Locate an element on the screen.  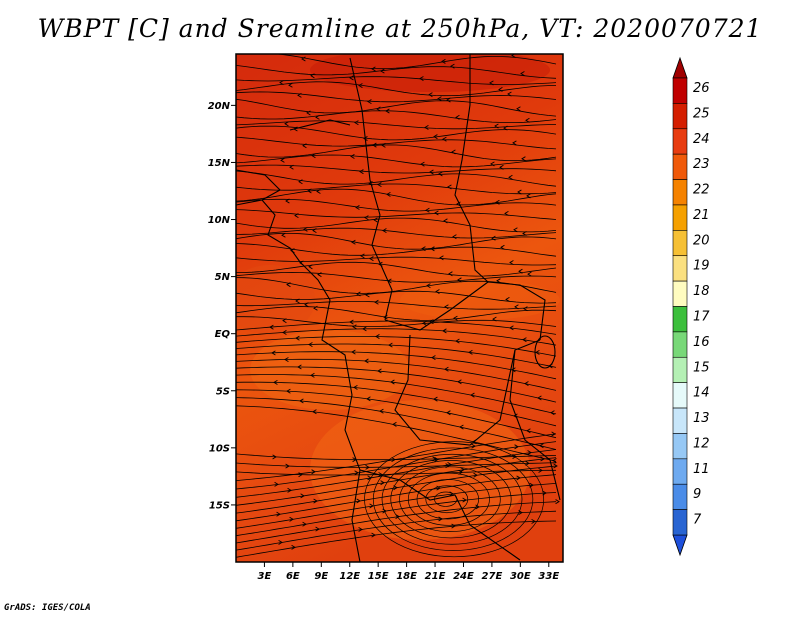
lon-tick-label: 27E is located at coordinates (492, 576).